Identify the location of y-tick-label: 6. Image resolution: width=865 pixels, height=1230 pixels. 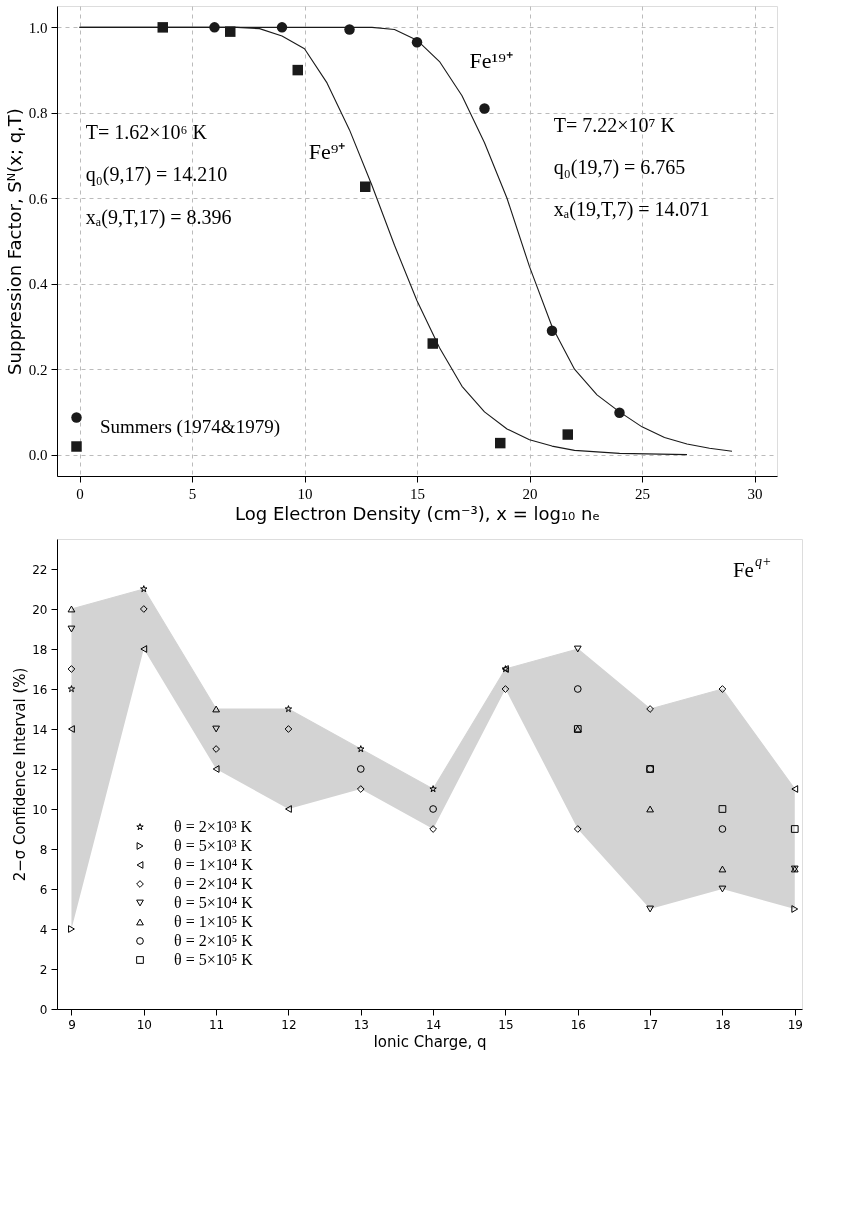
(43, 889).